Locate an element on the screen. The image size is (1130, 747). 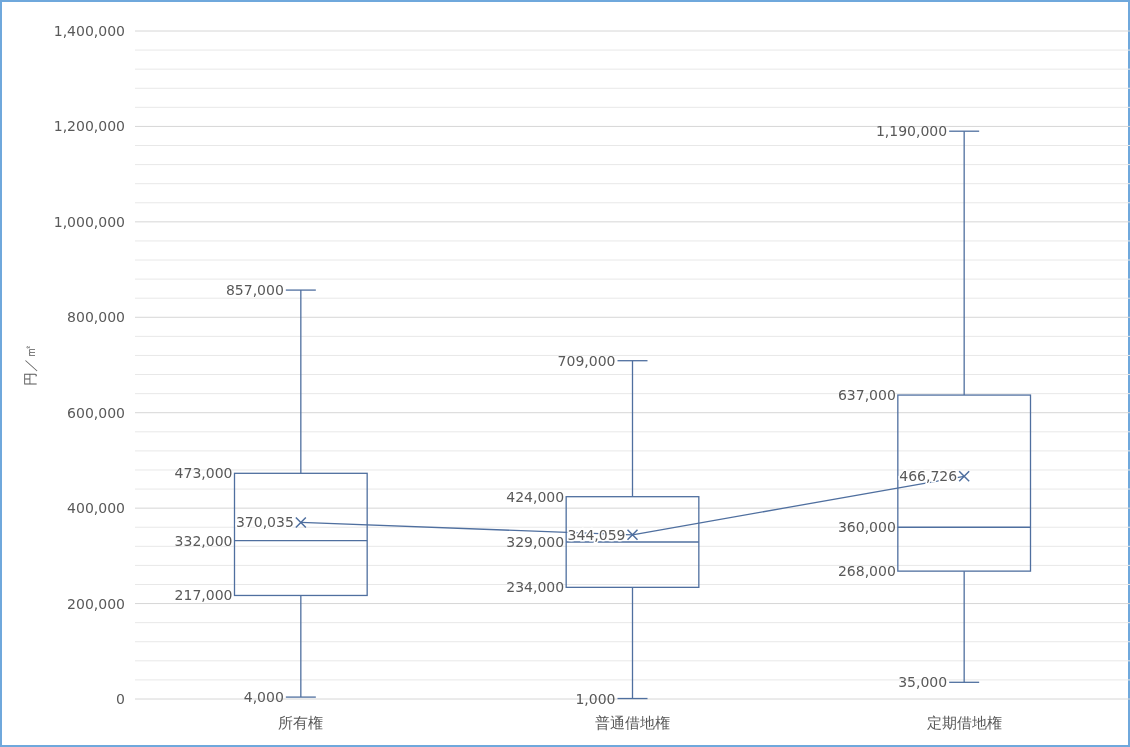
annotation: 329,000 is located at coordinates (535, 542).